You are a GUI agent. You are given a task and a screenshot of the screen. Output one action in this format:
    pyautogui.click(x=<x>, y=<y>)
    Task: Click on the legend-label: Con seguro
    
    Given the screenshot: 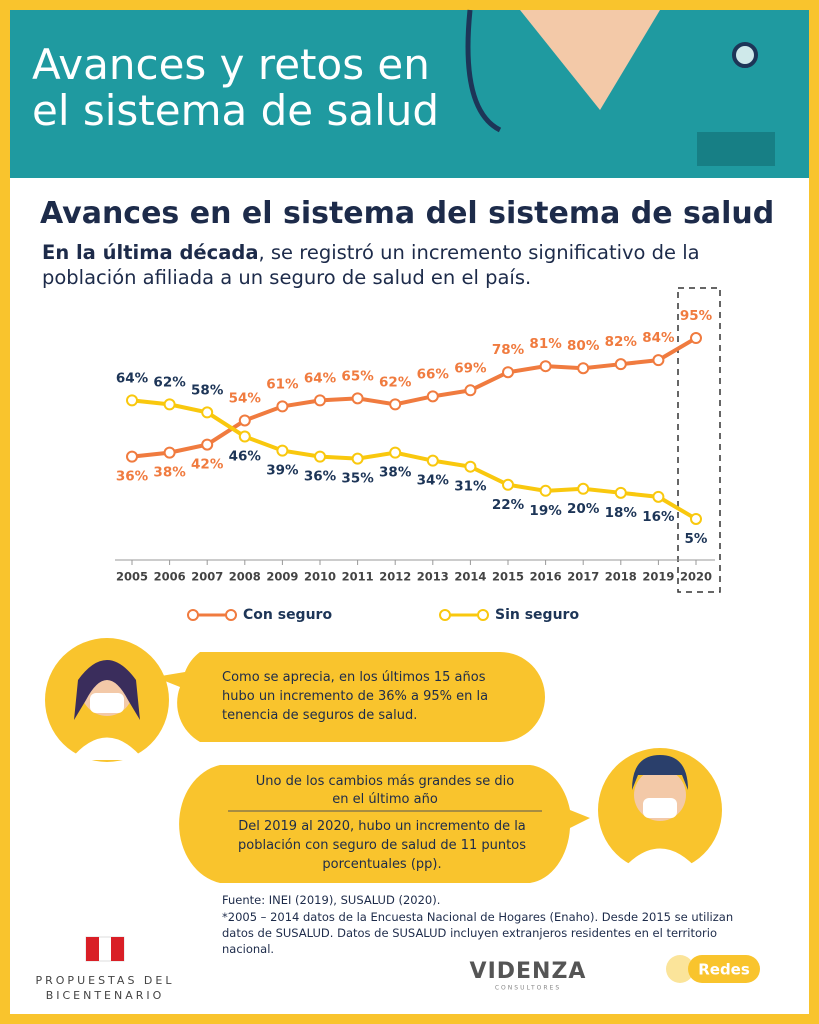 What is the action you would take?
    pyautogui.click(x=287, y=615)
    